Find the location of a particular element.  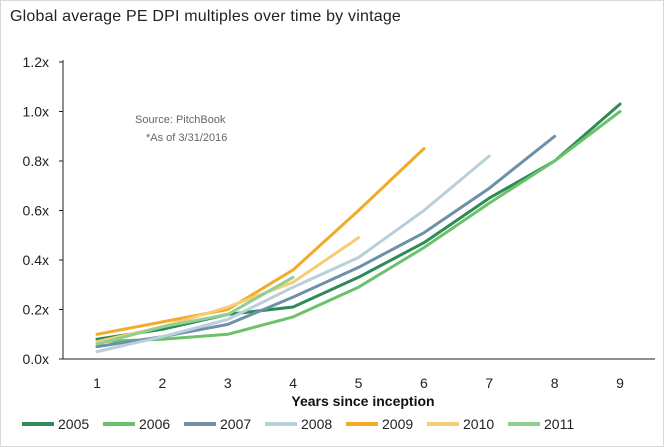

y-axis-ticks: 0.0x 0.2x 0.4x 0.6x 0.8x 1.0x 1.2x is located at coordinates (43, 210).